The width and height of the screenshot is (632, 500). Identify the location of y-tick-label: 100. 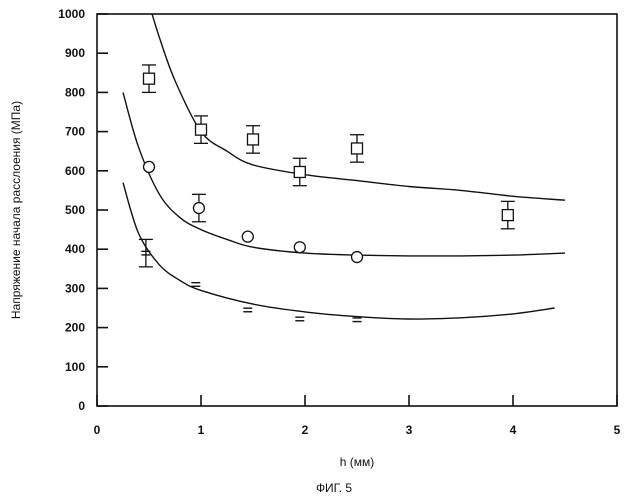
(75, 367).